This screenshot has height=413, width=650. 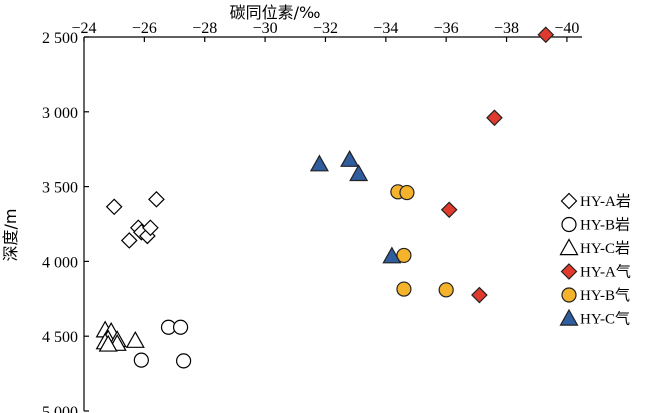 I want to click on y-tick-label: 2 500, so click(x=60, y=38).